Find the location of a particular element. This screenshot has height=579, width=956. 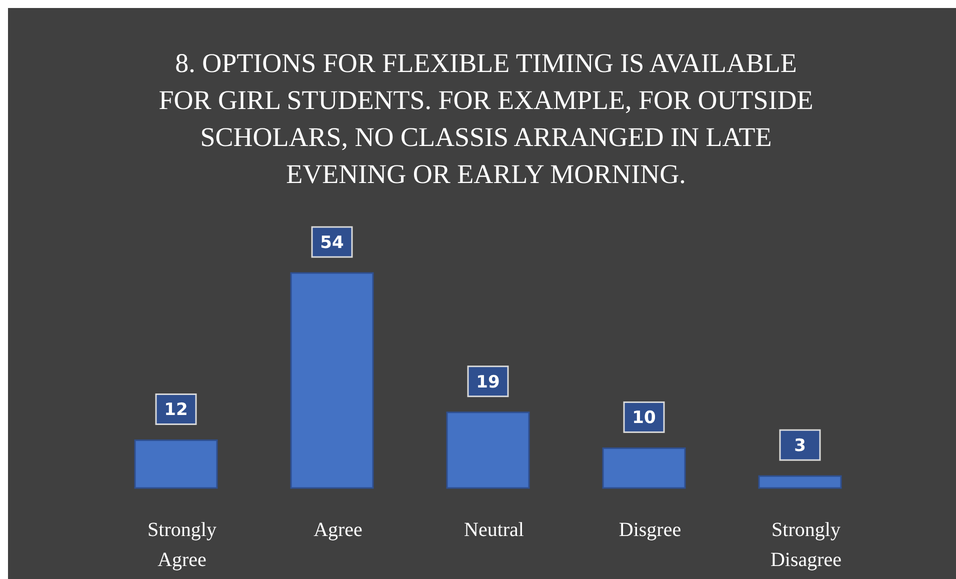

data-label: 19 is located at coordinates (488, 382).